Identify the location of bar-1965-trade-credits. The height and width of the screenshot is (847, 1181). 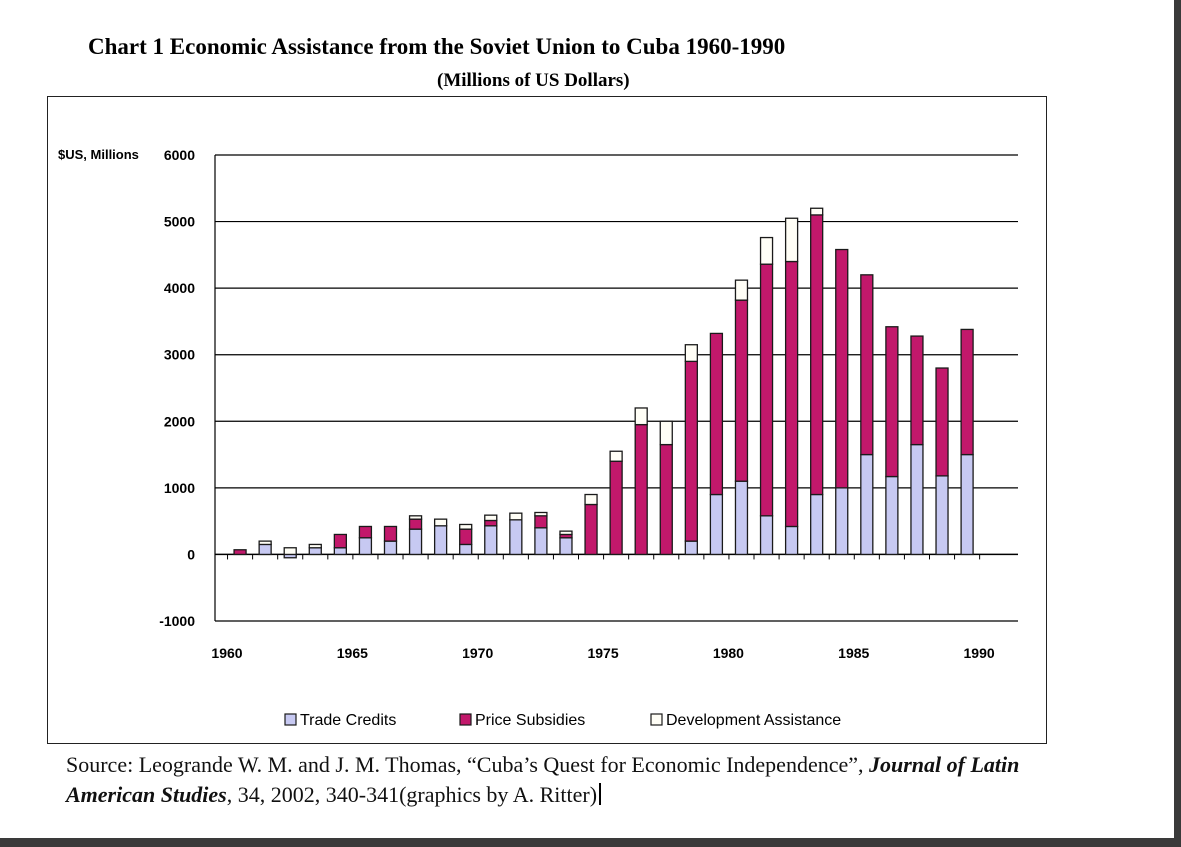
(340, 551).